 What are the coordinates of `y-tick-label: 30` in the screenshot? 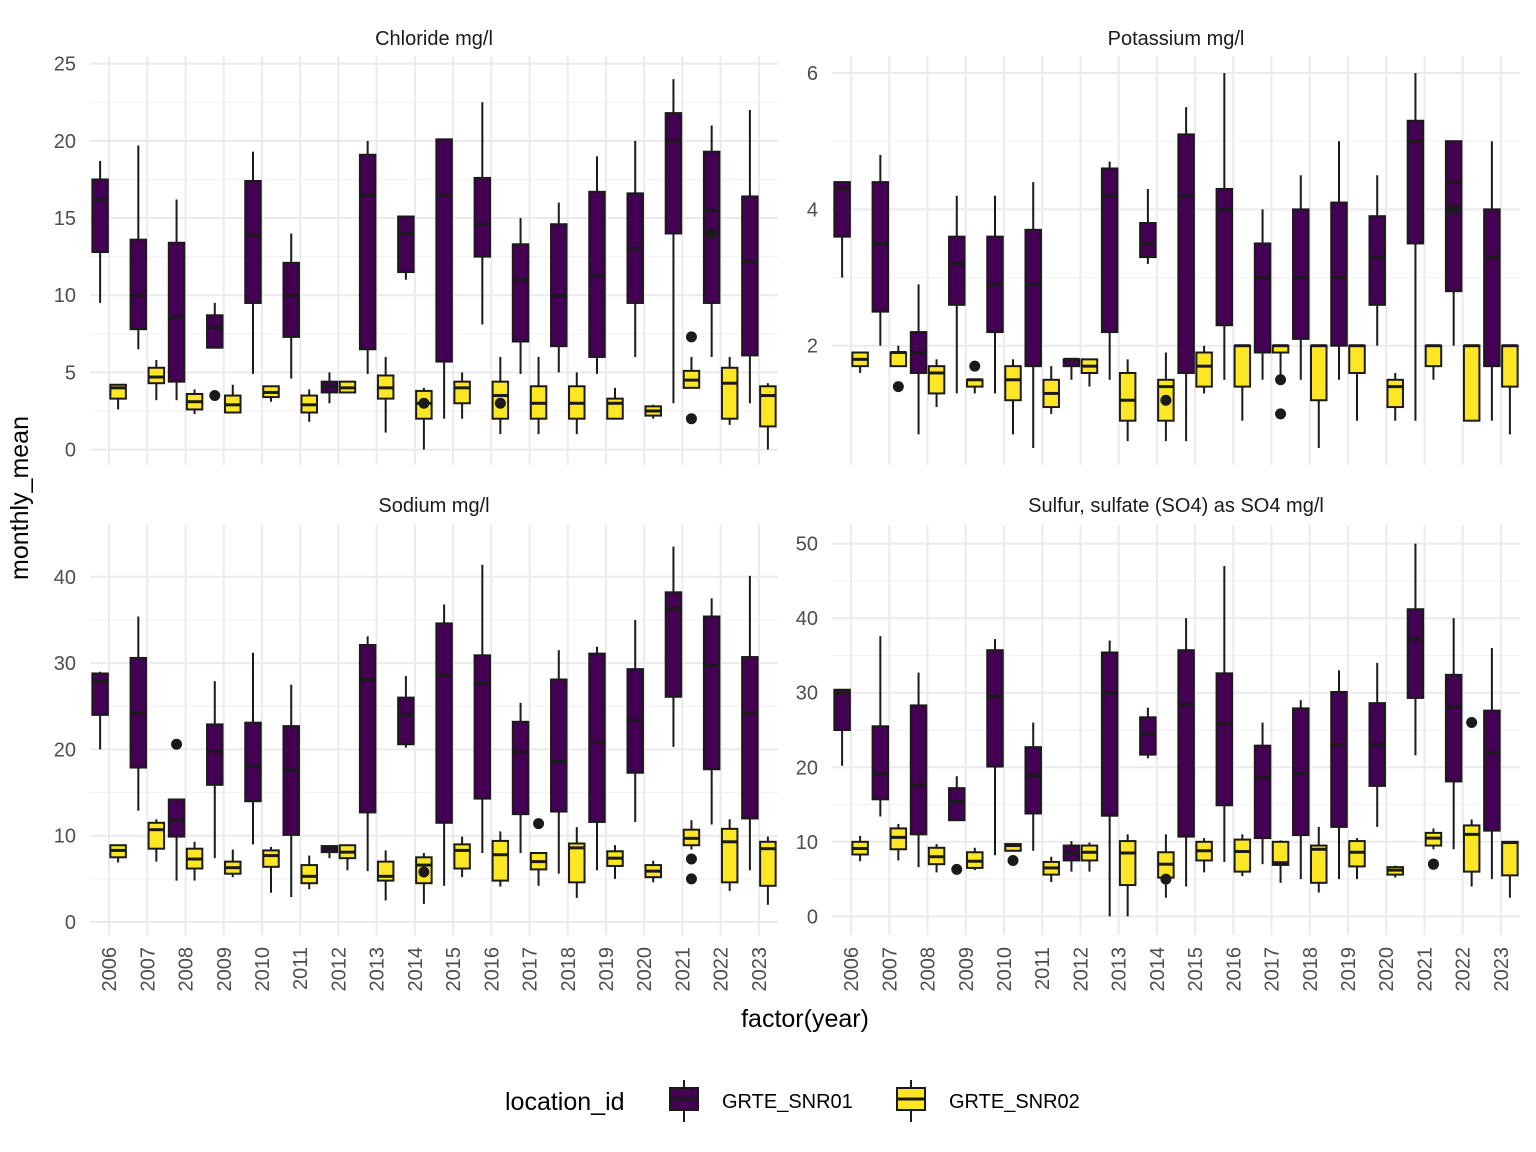 It's located at (807, 694).